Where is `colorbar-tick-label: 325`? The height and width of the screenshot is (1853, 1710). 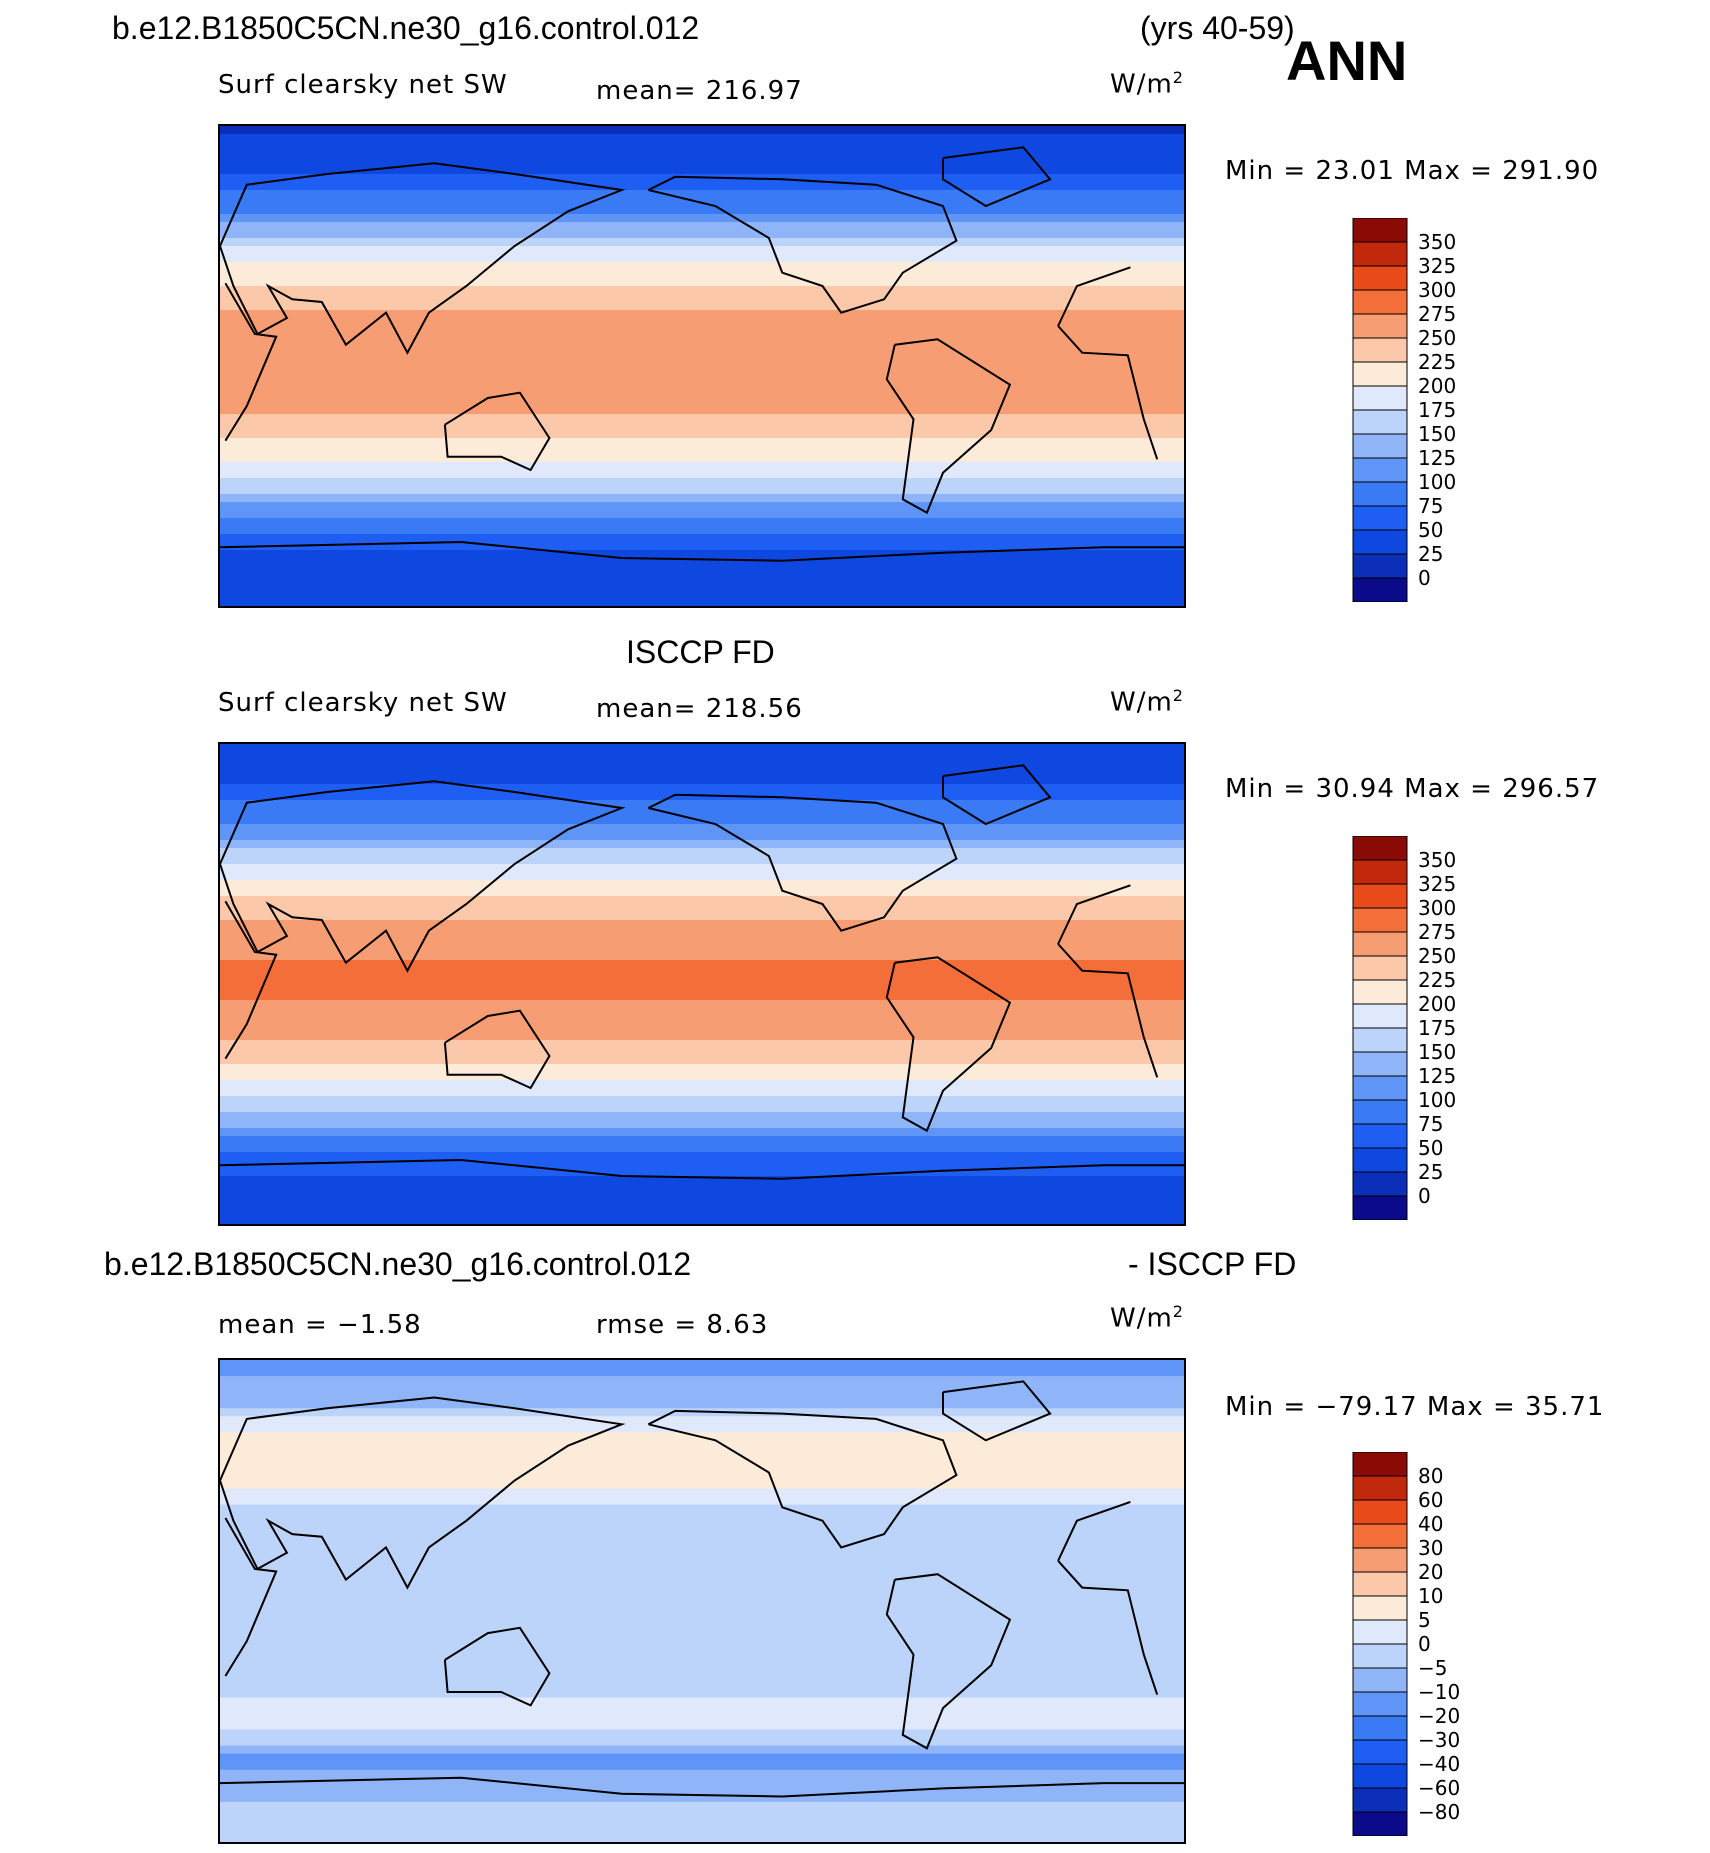
colorbar-tick-label: 325 is located at coordinates (1437, 884).